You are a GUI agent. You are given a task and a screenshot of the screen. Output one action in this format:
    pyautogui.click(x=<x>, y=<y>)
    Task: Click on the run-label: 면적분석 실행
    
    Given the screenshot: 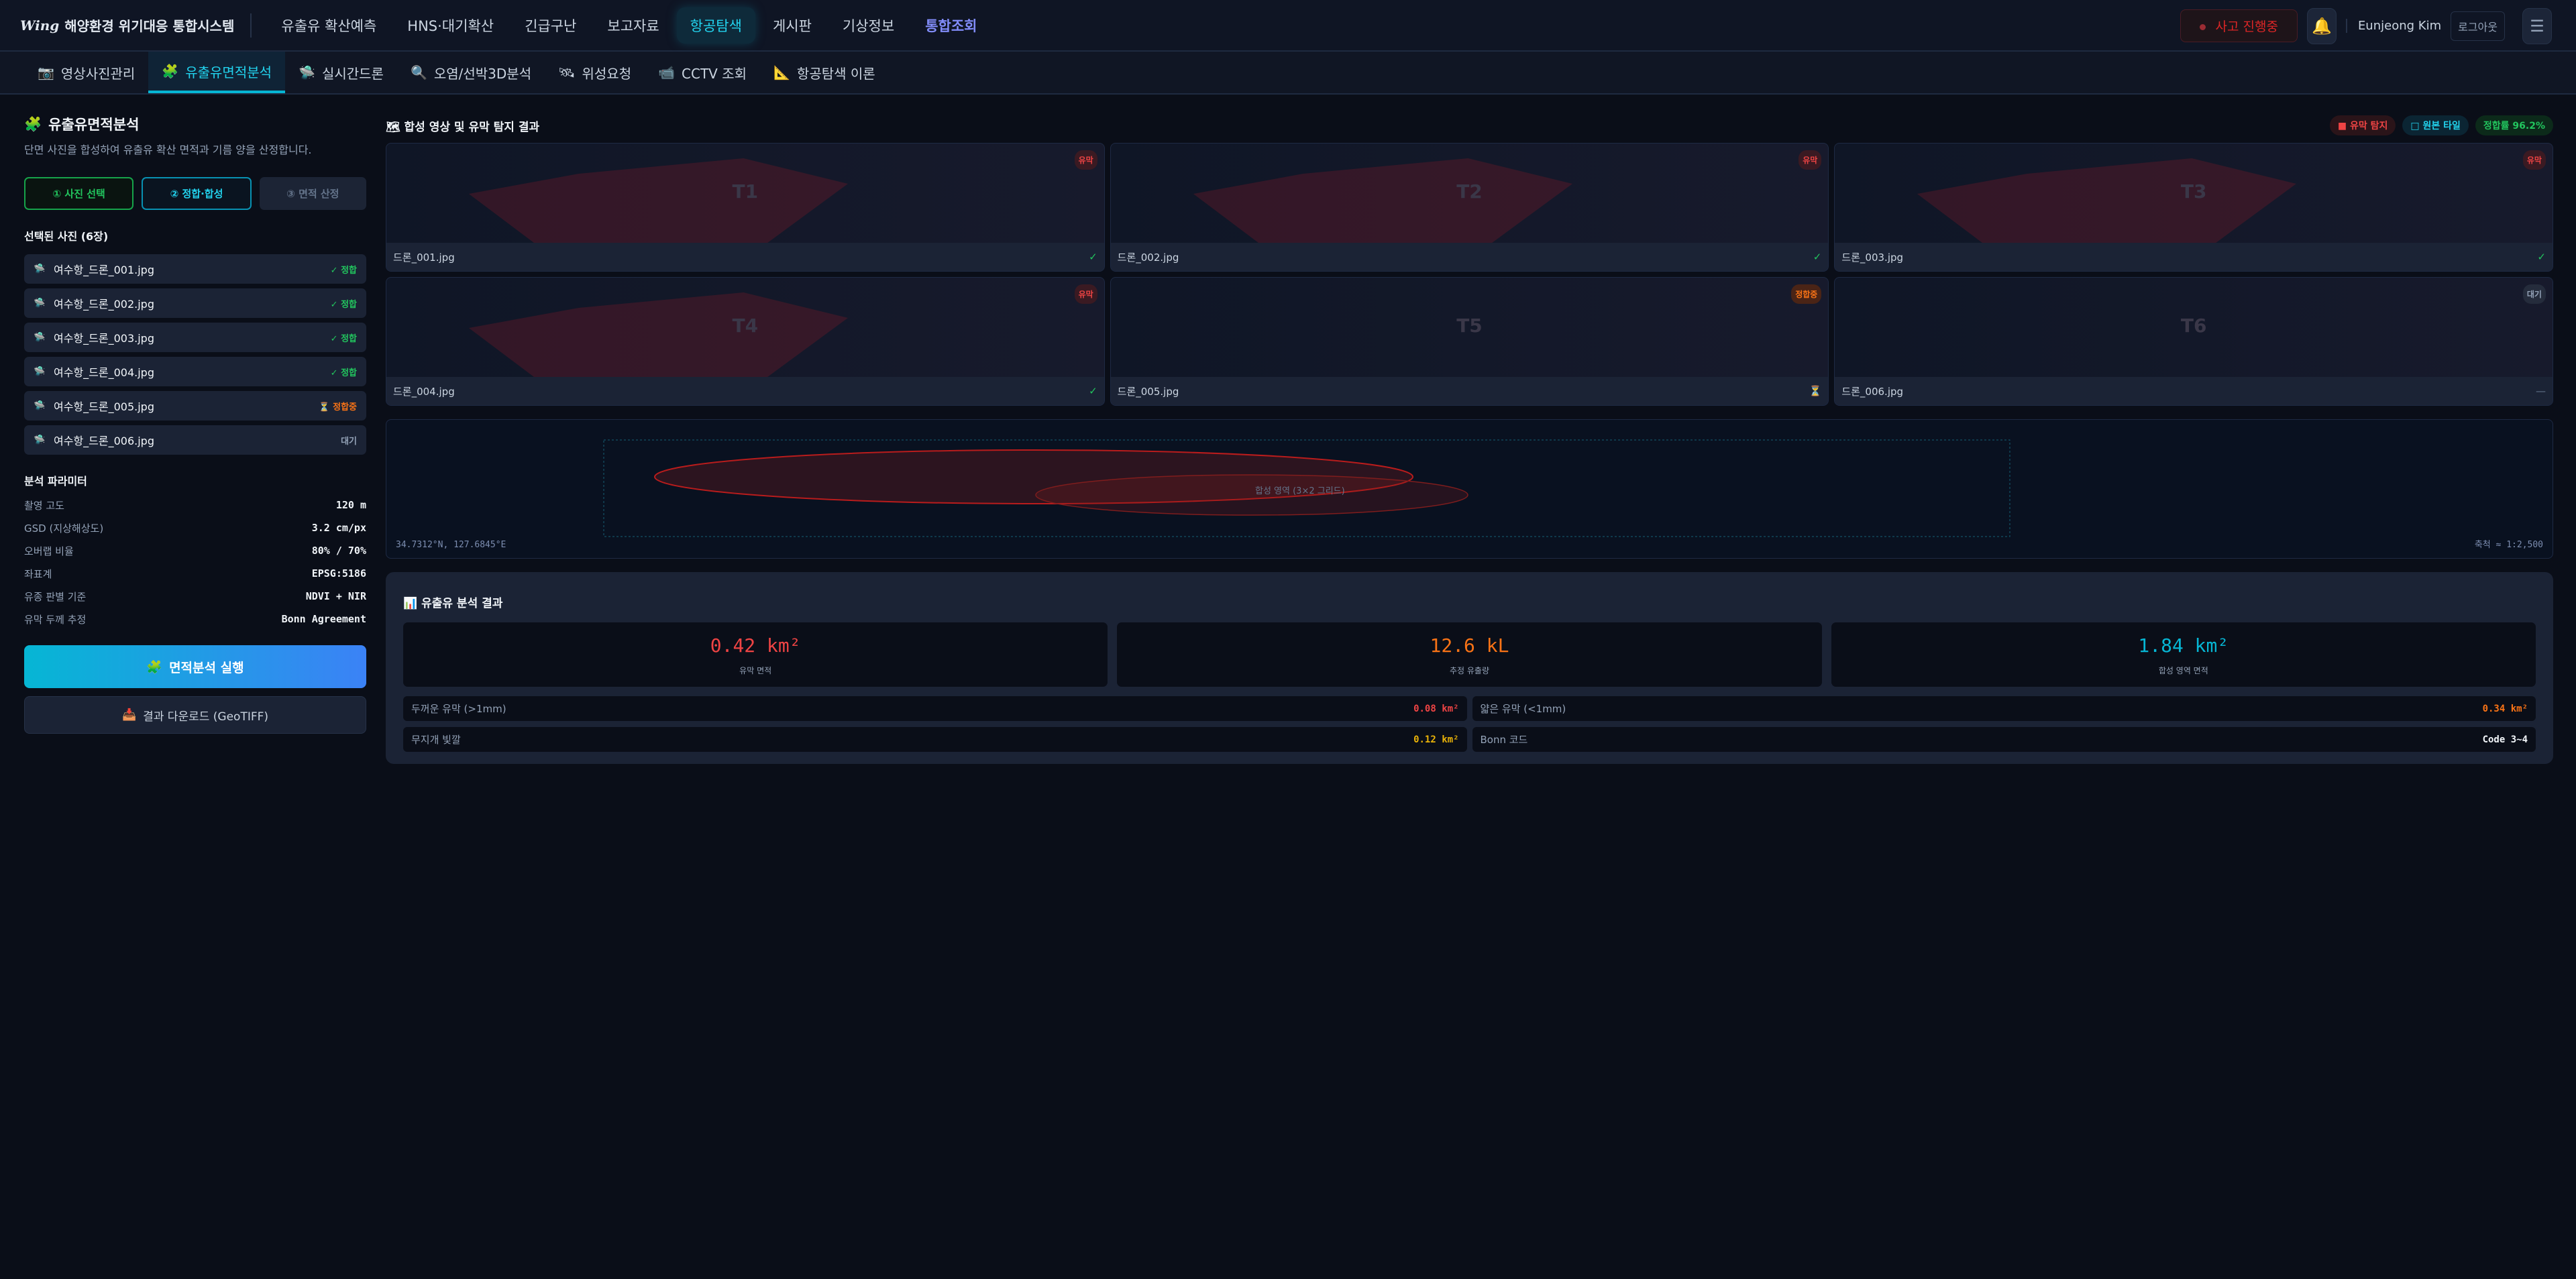 What is the action you would take?
    pyautogui.click(x=206, y=667)
    